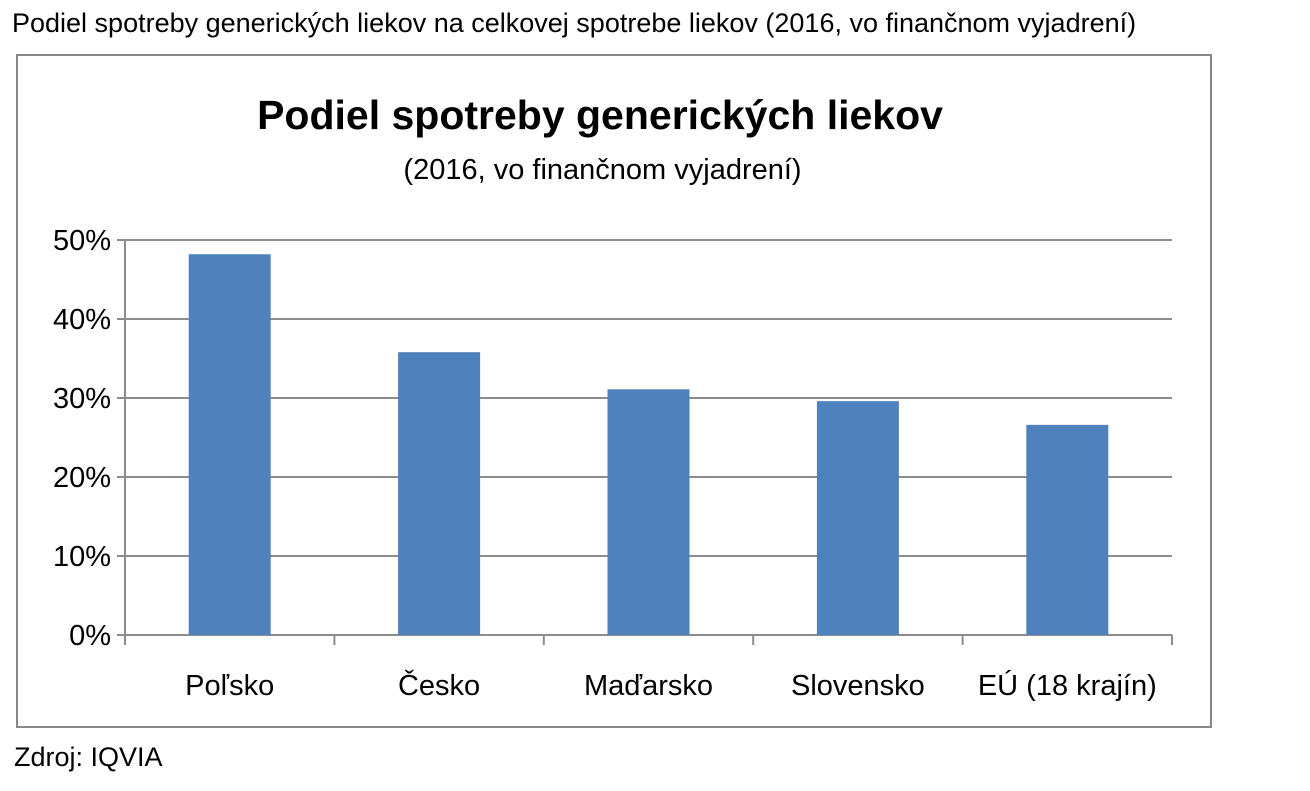 The width and height of the screenshot is (1310, 791). What do you see at coordinates (90, 636) in the screenshot?
I see `y-tick-label: 0%` at bounding box center [90, 636].